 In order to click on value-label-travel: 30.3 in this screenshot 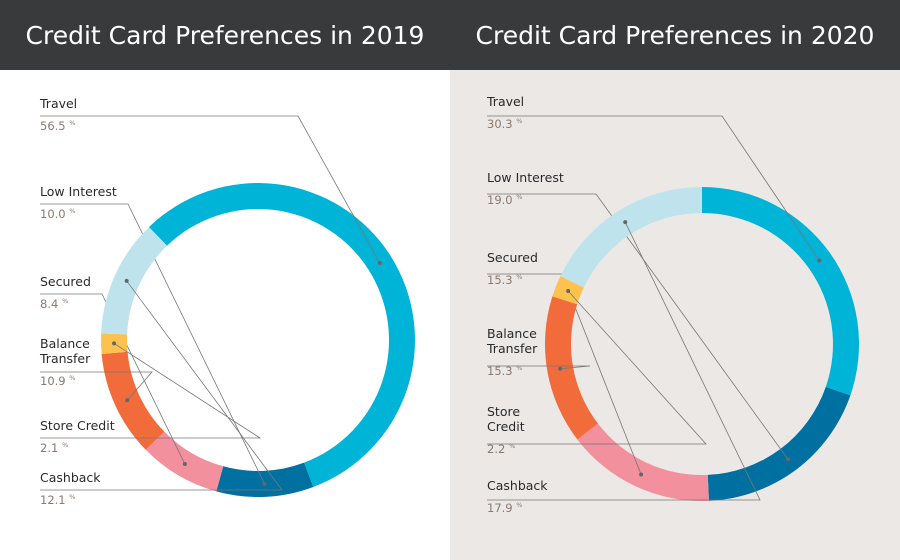, I will do `click(500, 124)`.